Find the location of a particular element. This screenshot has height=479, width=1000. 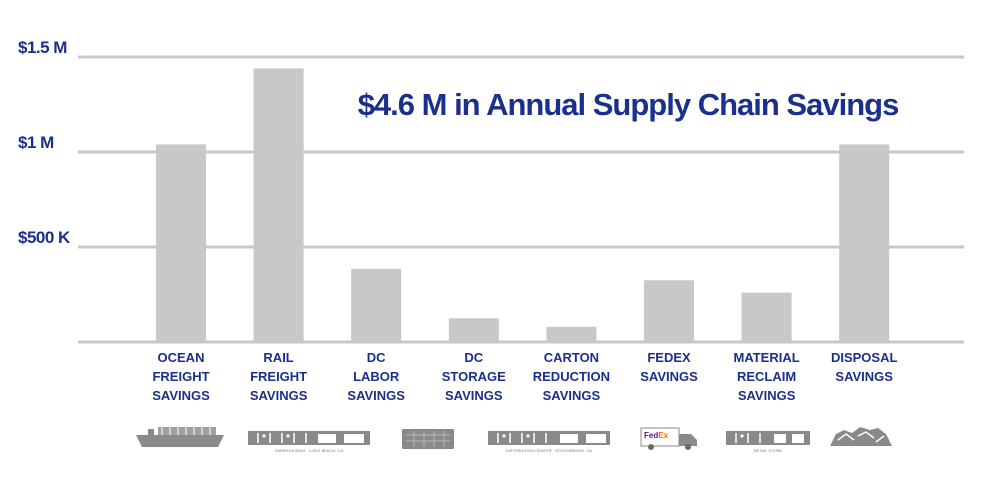

warehouse-caption: WAREHOUSING · LONG BEACH, CA is located at coordinates (309, 450).